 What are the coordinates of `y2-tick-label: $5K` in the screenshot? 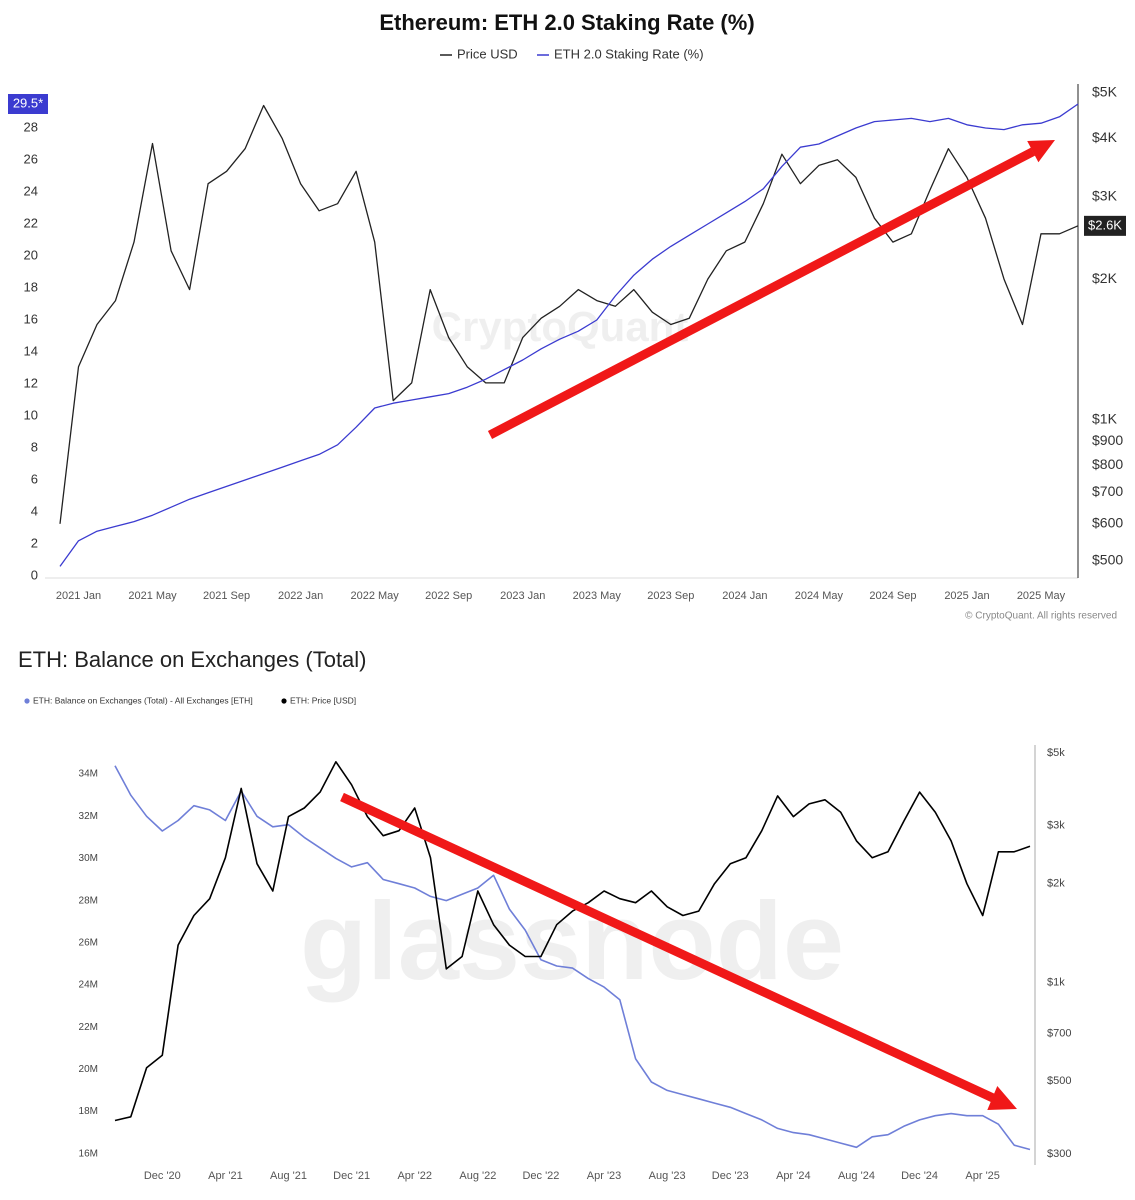 It's located at (1105, 92).